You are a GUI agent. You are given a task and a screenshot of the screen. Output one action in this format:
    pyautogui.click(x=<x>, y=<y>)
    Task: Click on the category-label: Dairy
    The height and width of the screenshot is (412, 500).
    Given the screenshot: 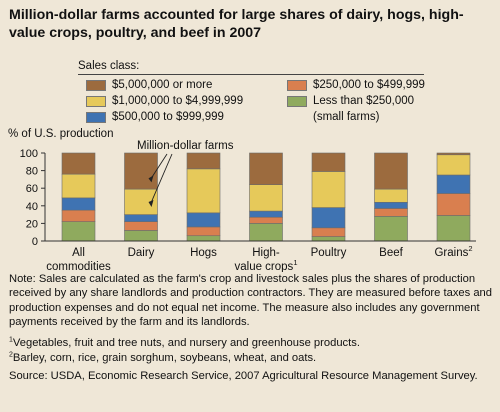 What is the action you would take?
    pyautogui.click(x=141, y=253)
    